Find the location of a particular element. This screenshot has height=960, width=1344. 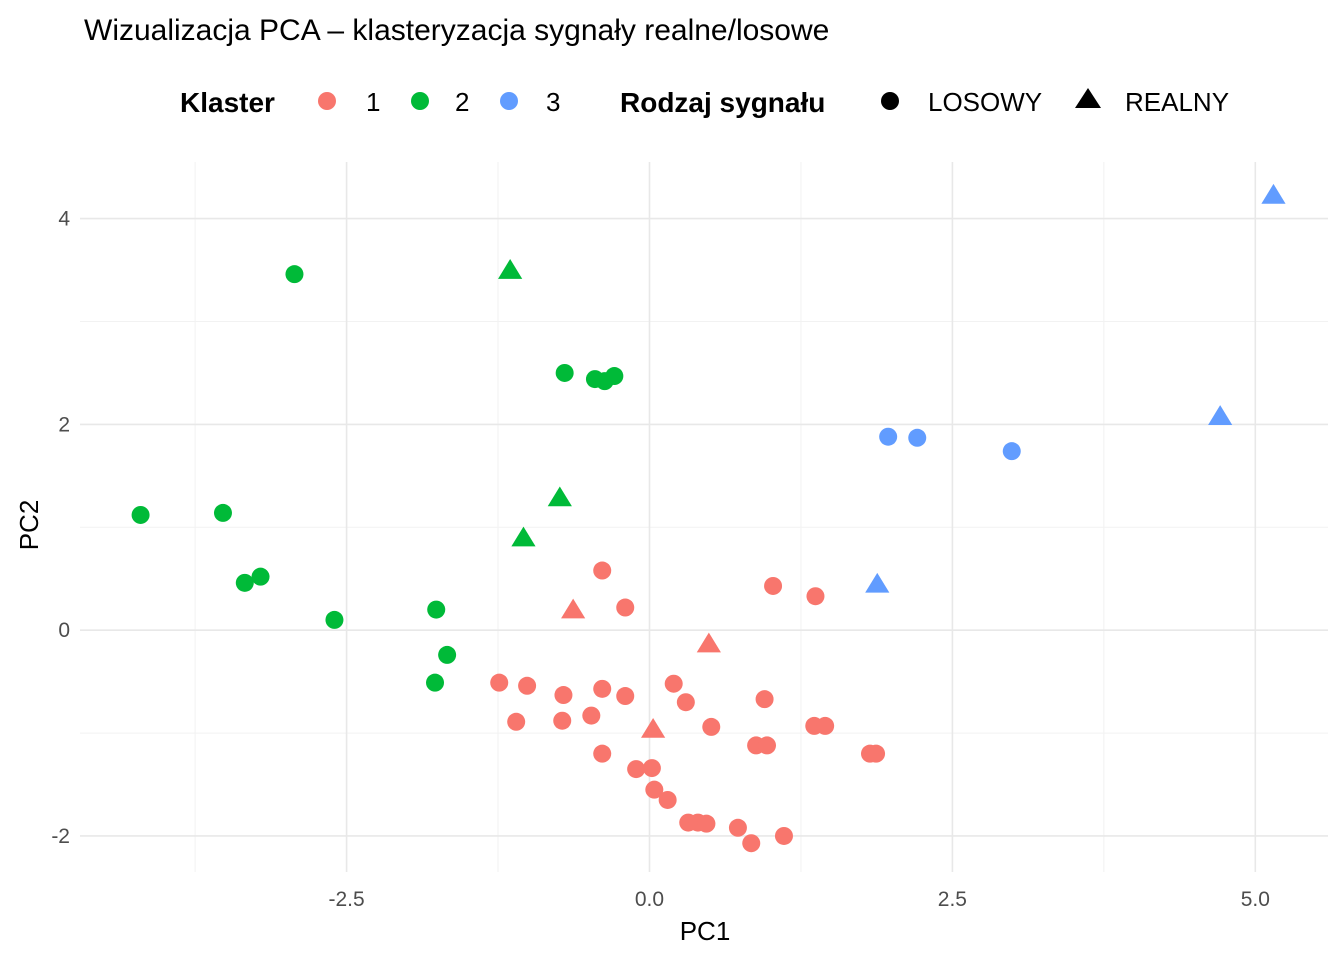

legend-label-realny: REALNY is located at coordinates (1177, 102).